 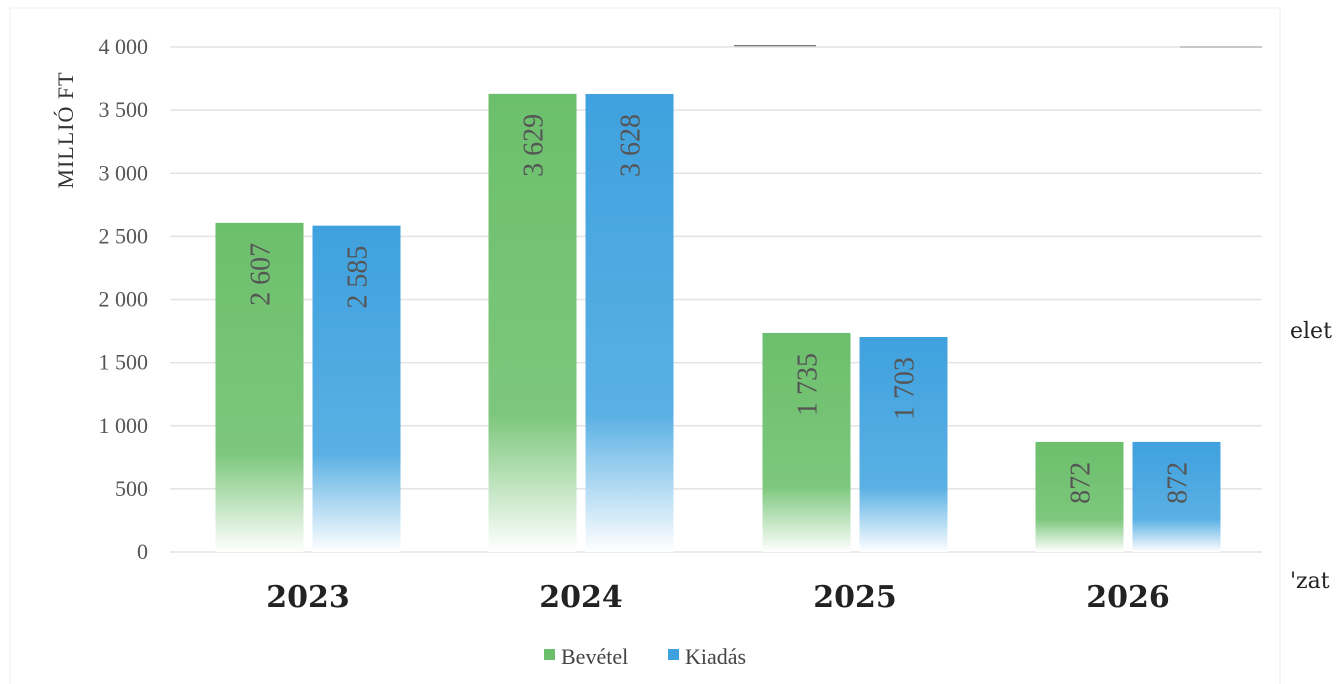 I want to click on y-tick-label: 2 500, so click(x=124, y=235).